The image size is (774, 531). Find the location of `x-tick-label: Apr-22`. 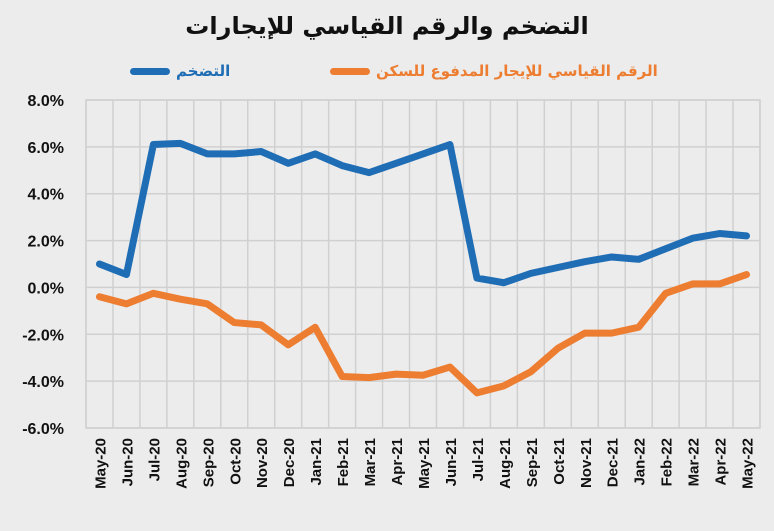

x-tick-label: Apr-22 is located at coordinates (721, 462).